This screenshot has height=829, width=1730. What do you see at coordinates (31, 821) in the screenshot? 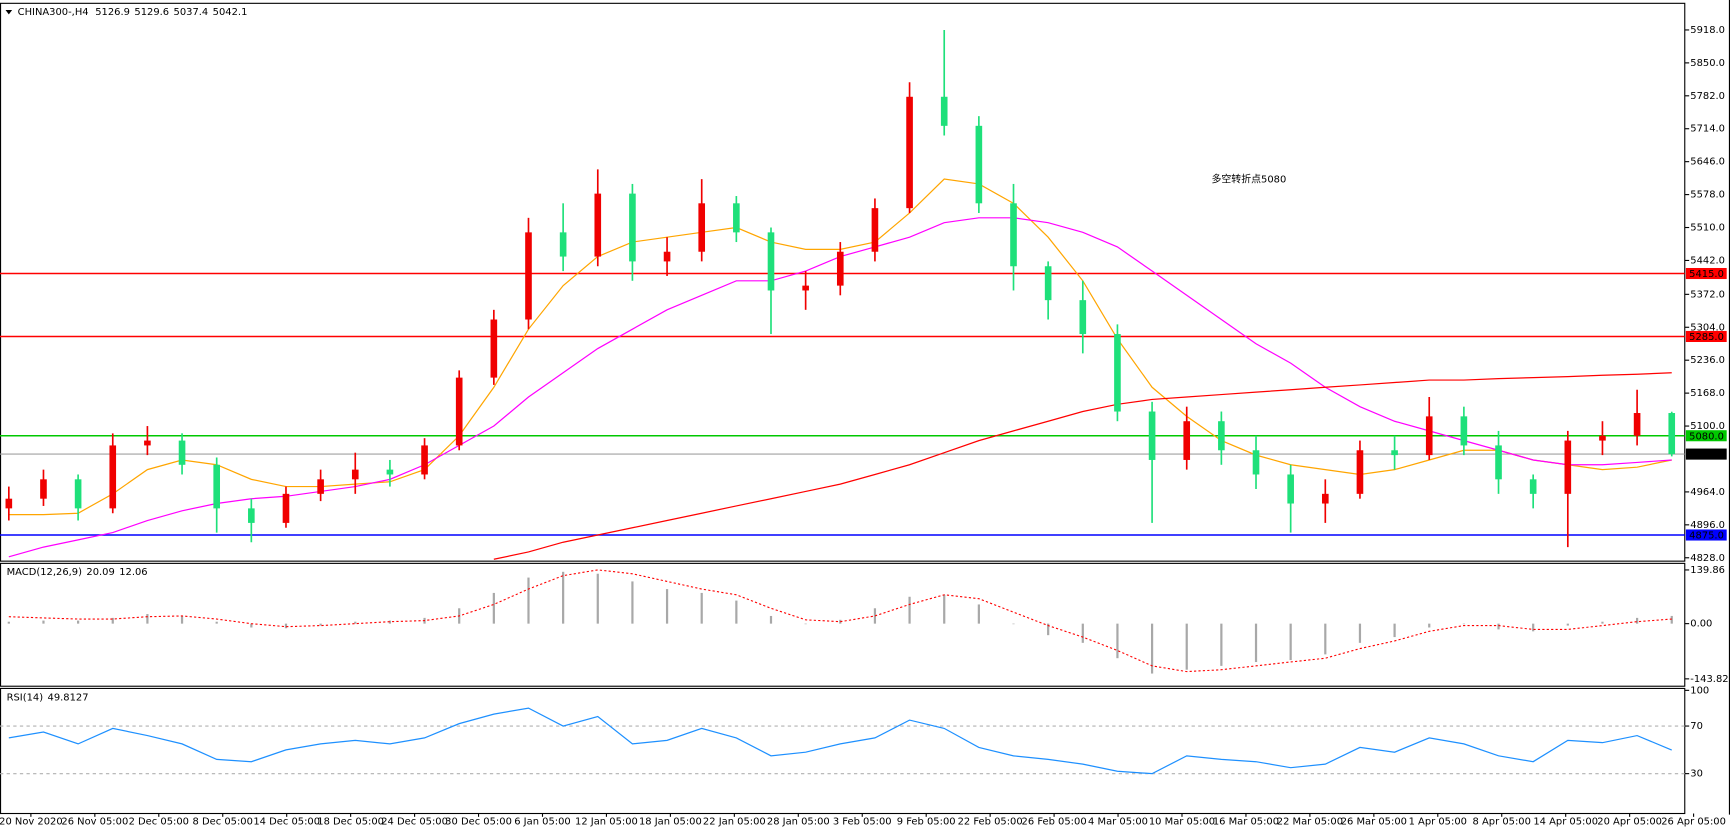
I see `x-tick-label: 20 Nov 2020` at bounding box center [31, 821].